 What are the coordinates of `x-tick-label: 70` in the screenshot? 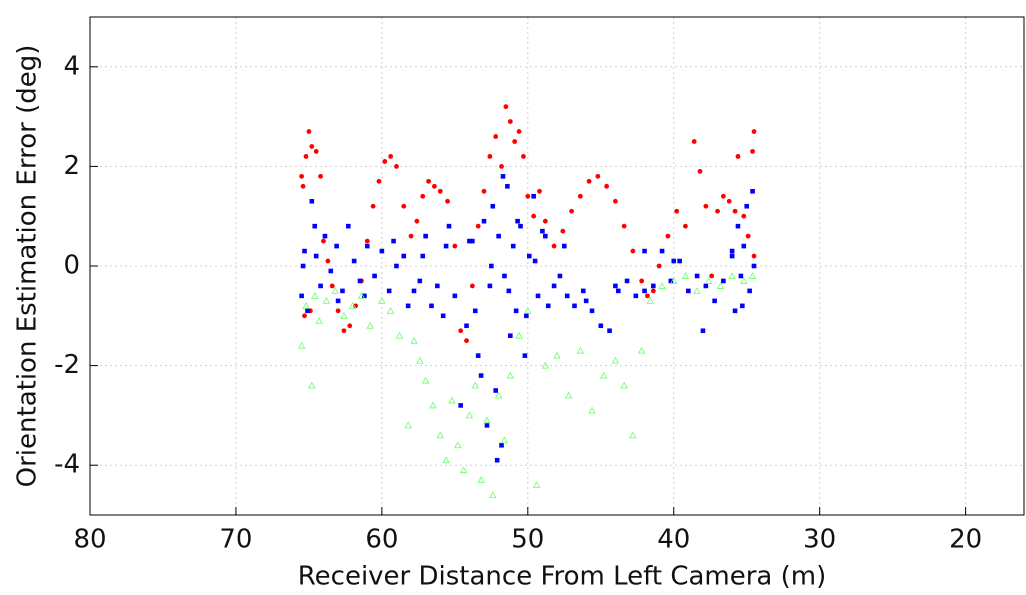 It's located at (235, 540).